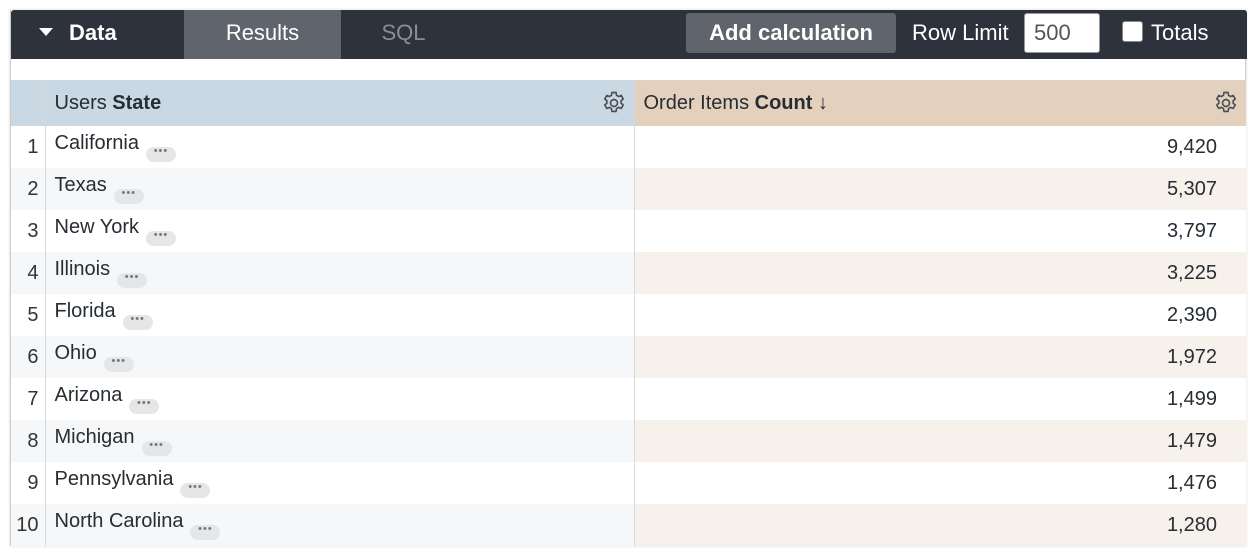 The width and height of the screenshot is (1256, 556). What do you see at coordinates (28, 231) in the screenshot?
I see `row-index: 3` at bounding box center [28, 231].